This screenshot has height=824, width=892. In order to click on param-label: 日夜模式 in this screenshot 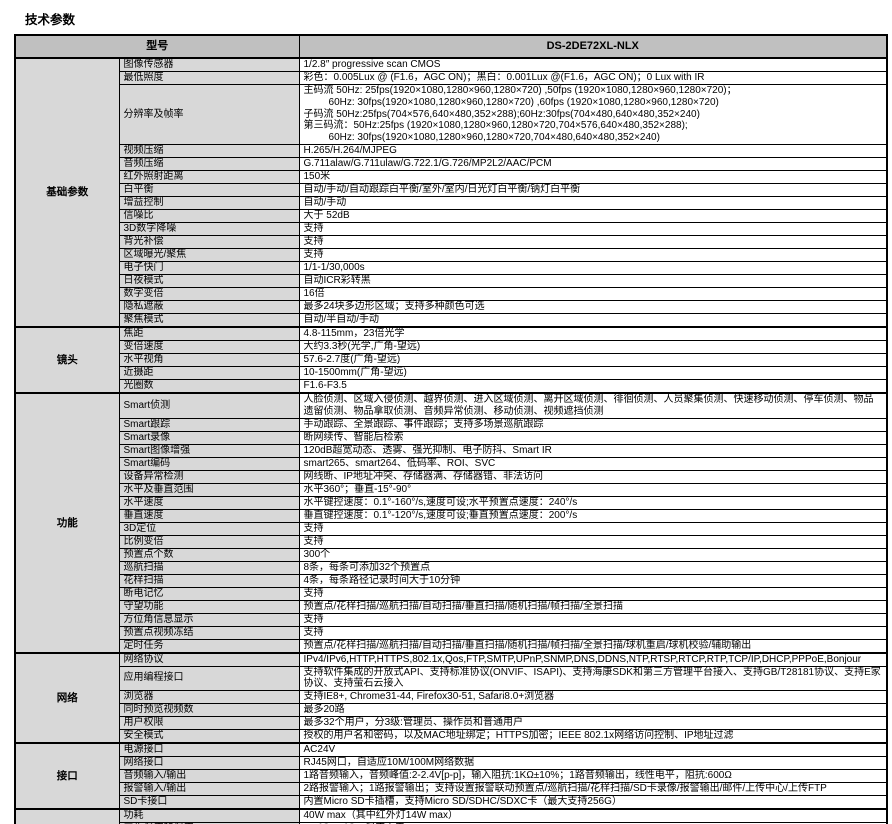, I will do `click(209, 280)`.